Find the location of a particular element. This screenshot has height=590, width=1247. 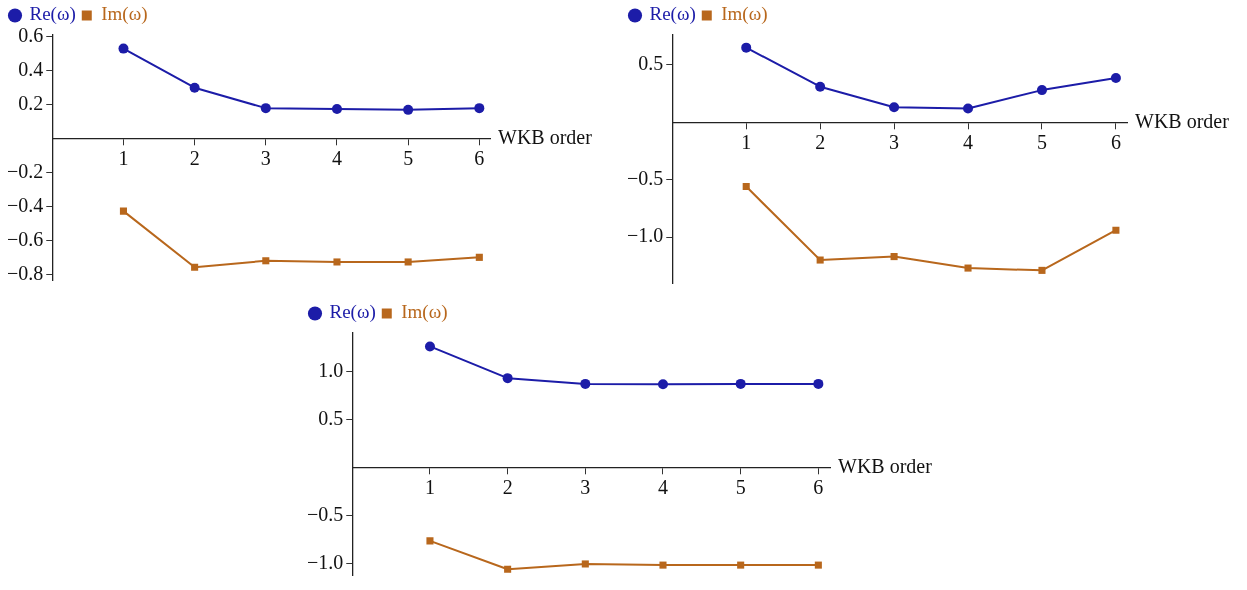

y-tick-label: −0.4 is located at coordinates (25, 205).